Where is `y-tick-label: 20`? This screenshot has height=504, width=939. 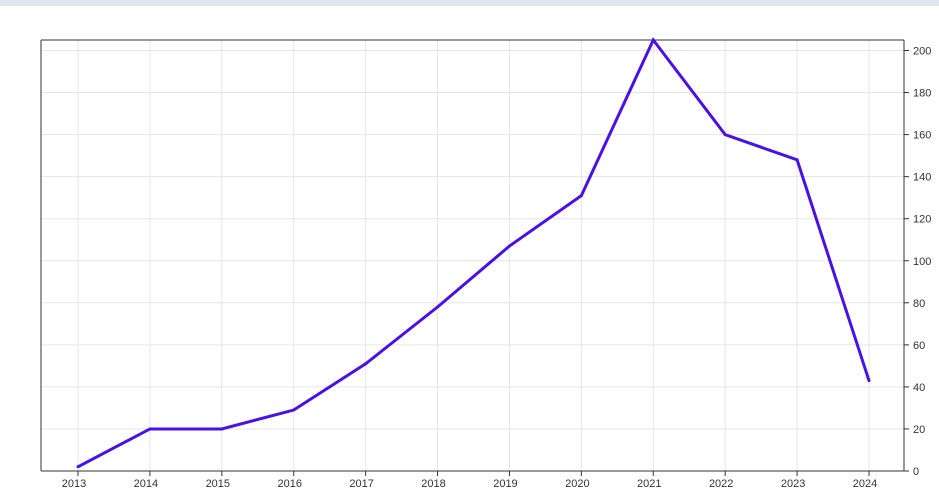 y-tick-label: 20 is located at coordinates (919, 430).